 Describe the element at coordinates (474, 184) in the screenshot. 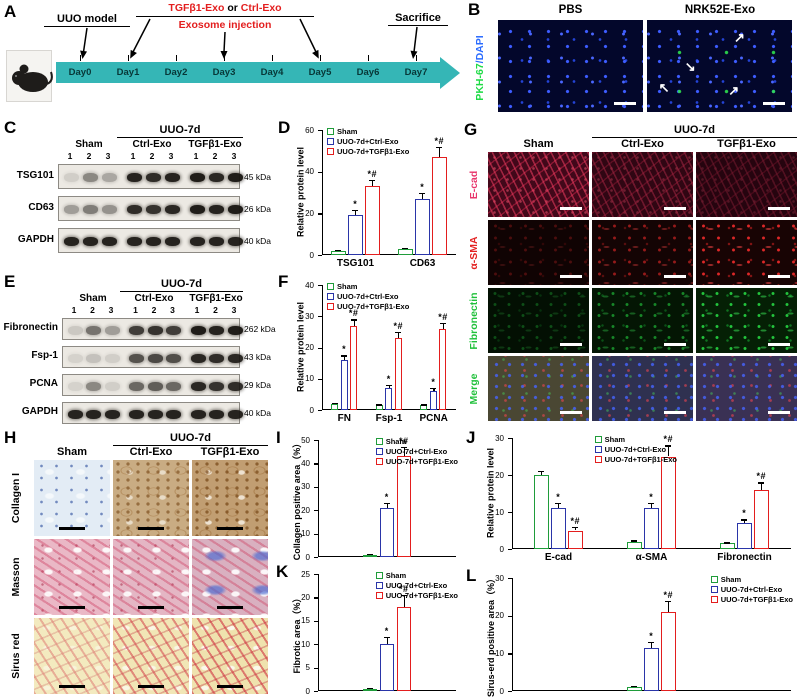

I see `row-label: E-cad` at that location.